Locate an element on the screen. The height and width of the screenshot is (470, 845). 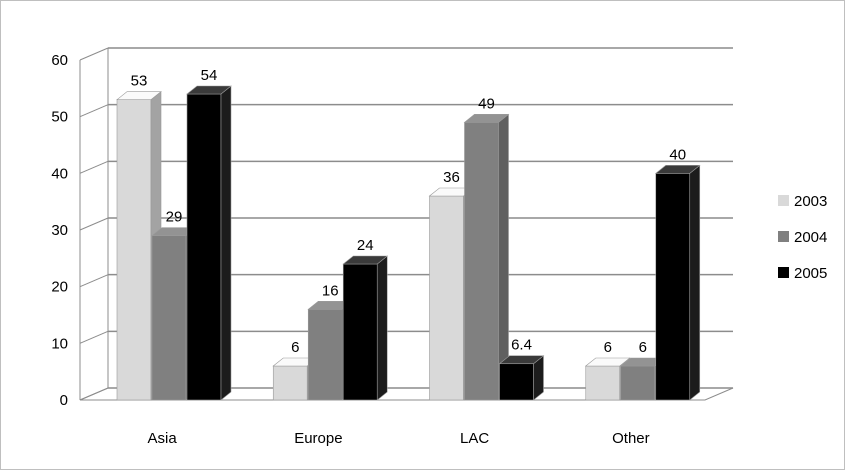
bar-other-2003 is located at coordinates (603, 383).